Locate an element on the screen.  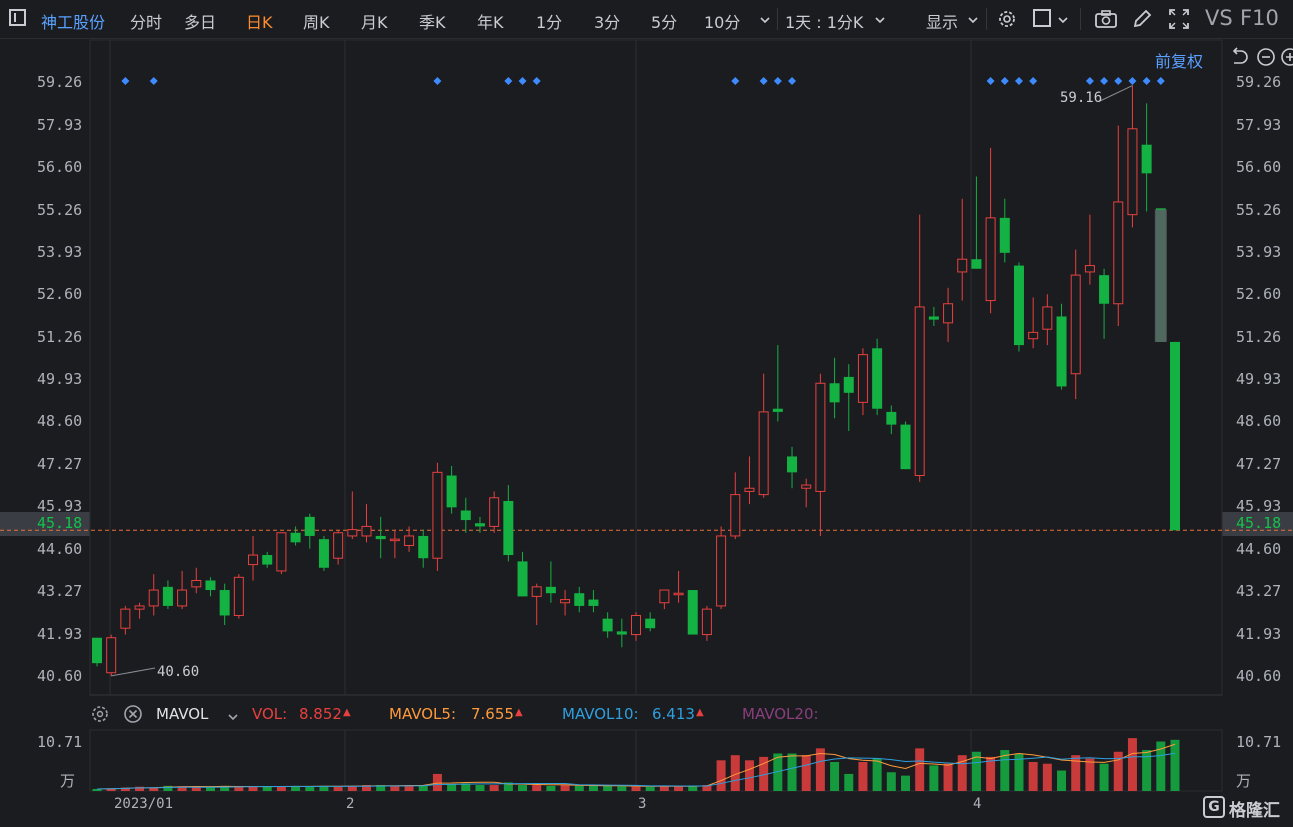
f10-button: F10 is located at coordinates (1259, 18).